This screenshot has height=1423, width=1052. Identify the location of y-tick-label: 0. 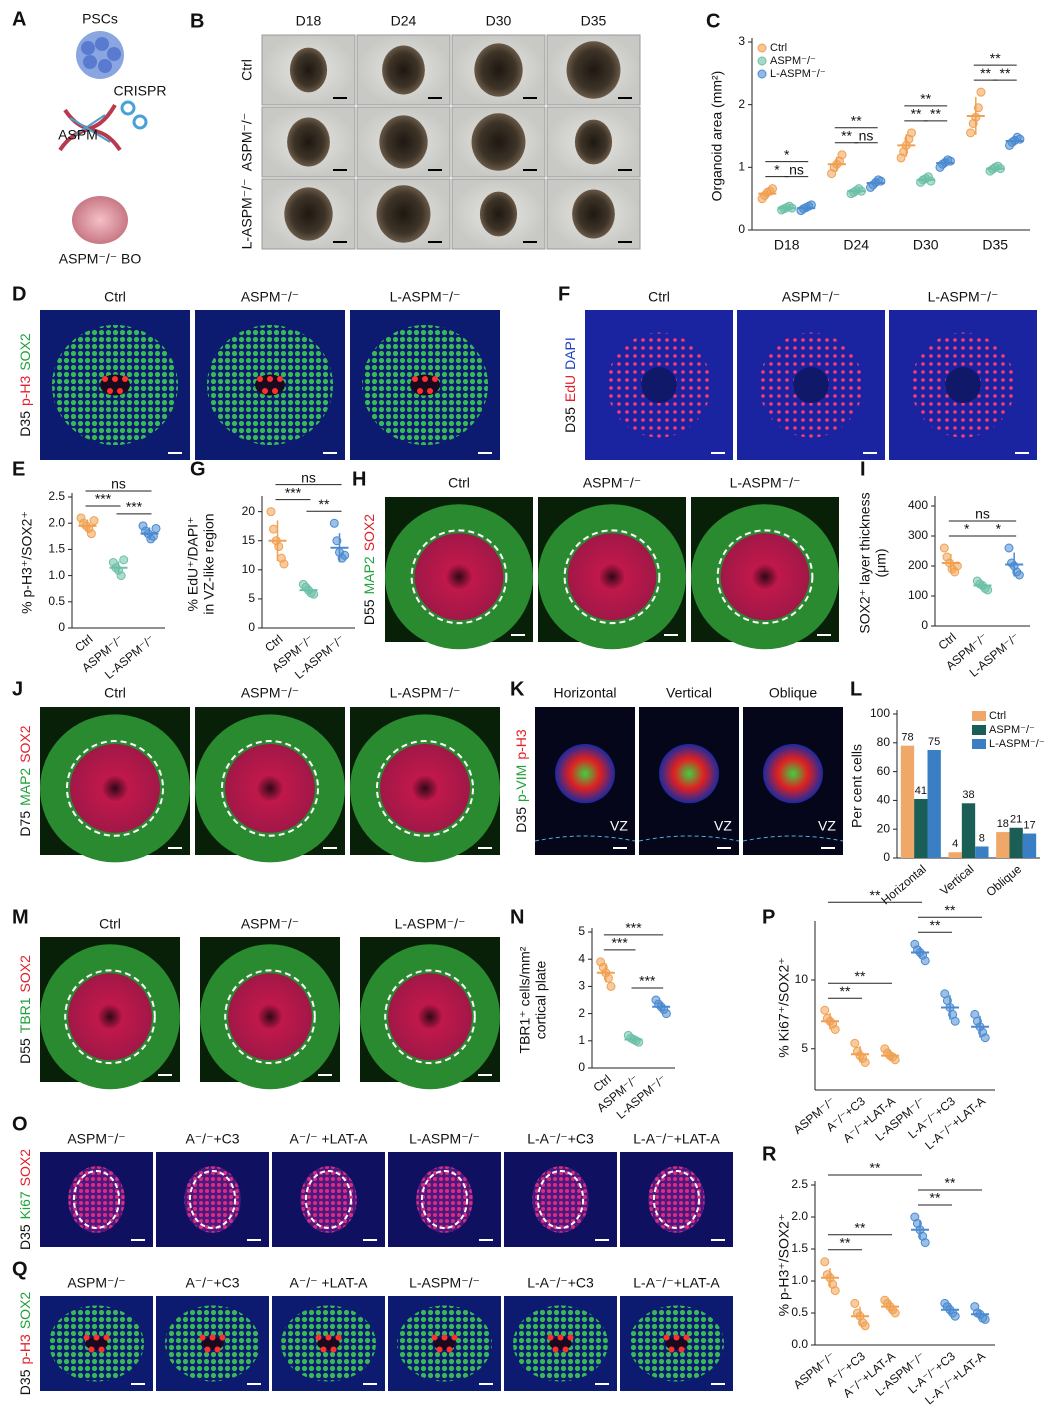
(251, 627).